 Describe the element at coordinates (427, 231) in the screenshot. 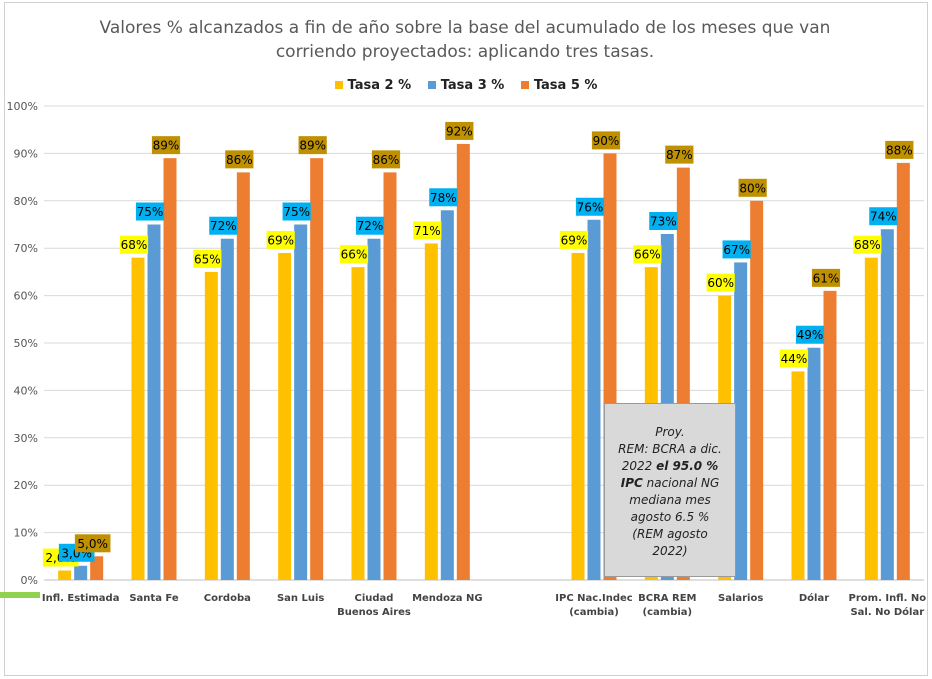

I see `data-label: 71%` at that location.